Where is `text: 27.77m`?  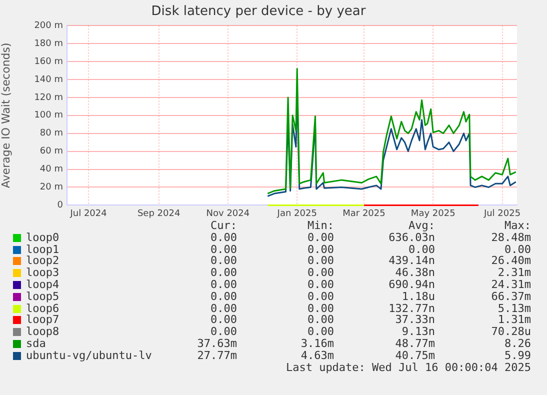
text: 27.77m is located at coordinates (217, 355).